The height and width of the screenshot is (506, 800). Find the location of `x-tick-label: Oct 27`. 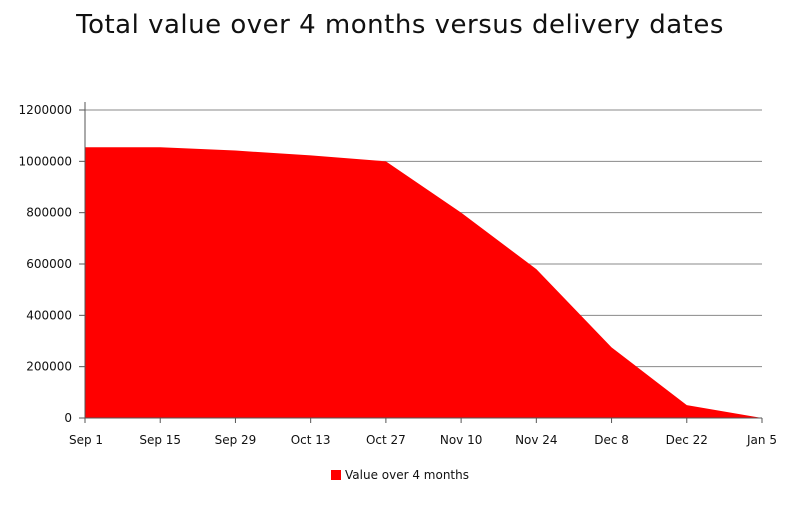

x-tick-label: Oct 27 is located at coordinates (386, 440).